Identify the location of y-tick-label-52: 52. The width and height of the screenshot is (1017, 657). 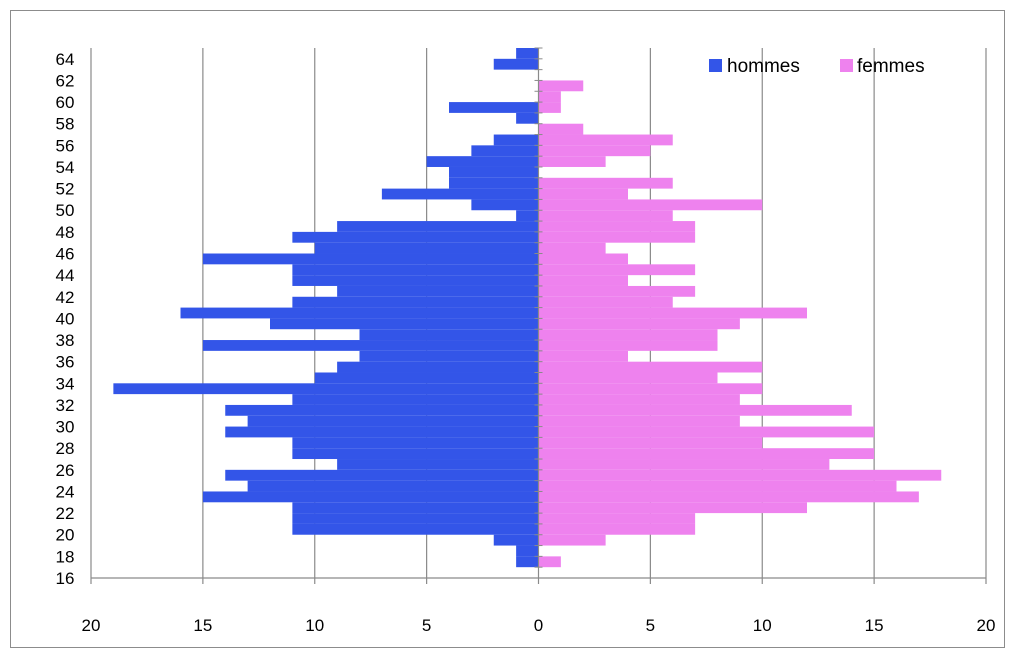
(65, 189).